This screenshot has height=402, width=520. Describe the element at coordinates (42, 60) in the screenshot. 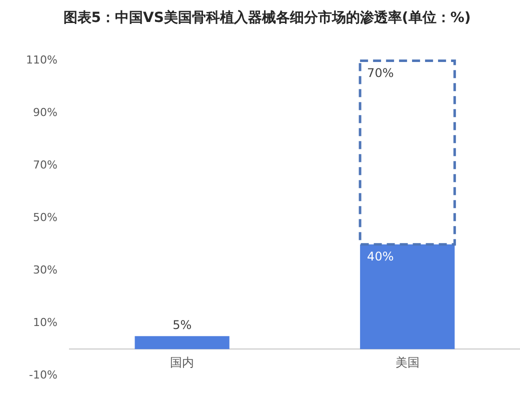

I see `y-tick-label: 110%` at that location.